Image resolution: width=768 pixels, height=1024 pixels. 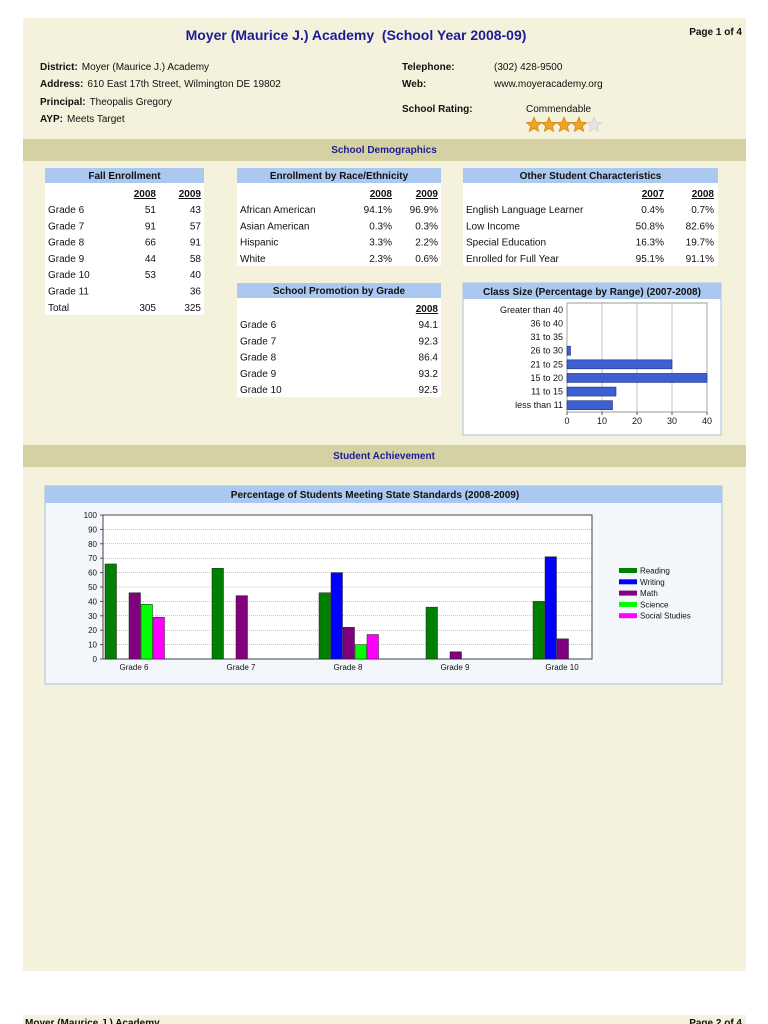 I want to click on y-tick-label: 30, so click(x=92, y=616).